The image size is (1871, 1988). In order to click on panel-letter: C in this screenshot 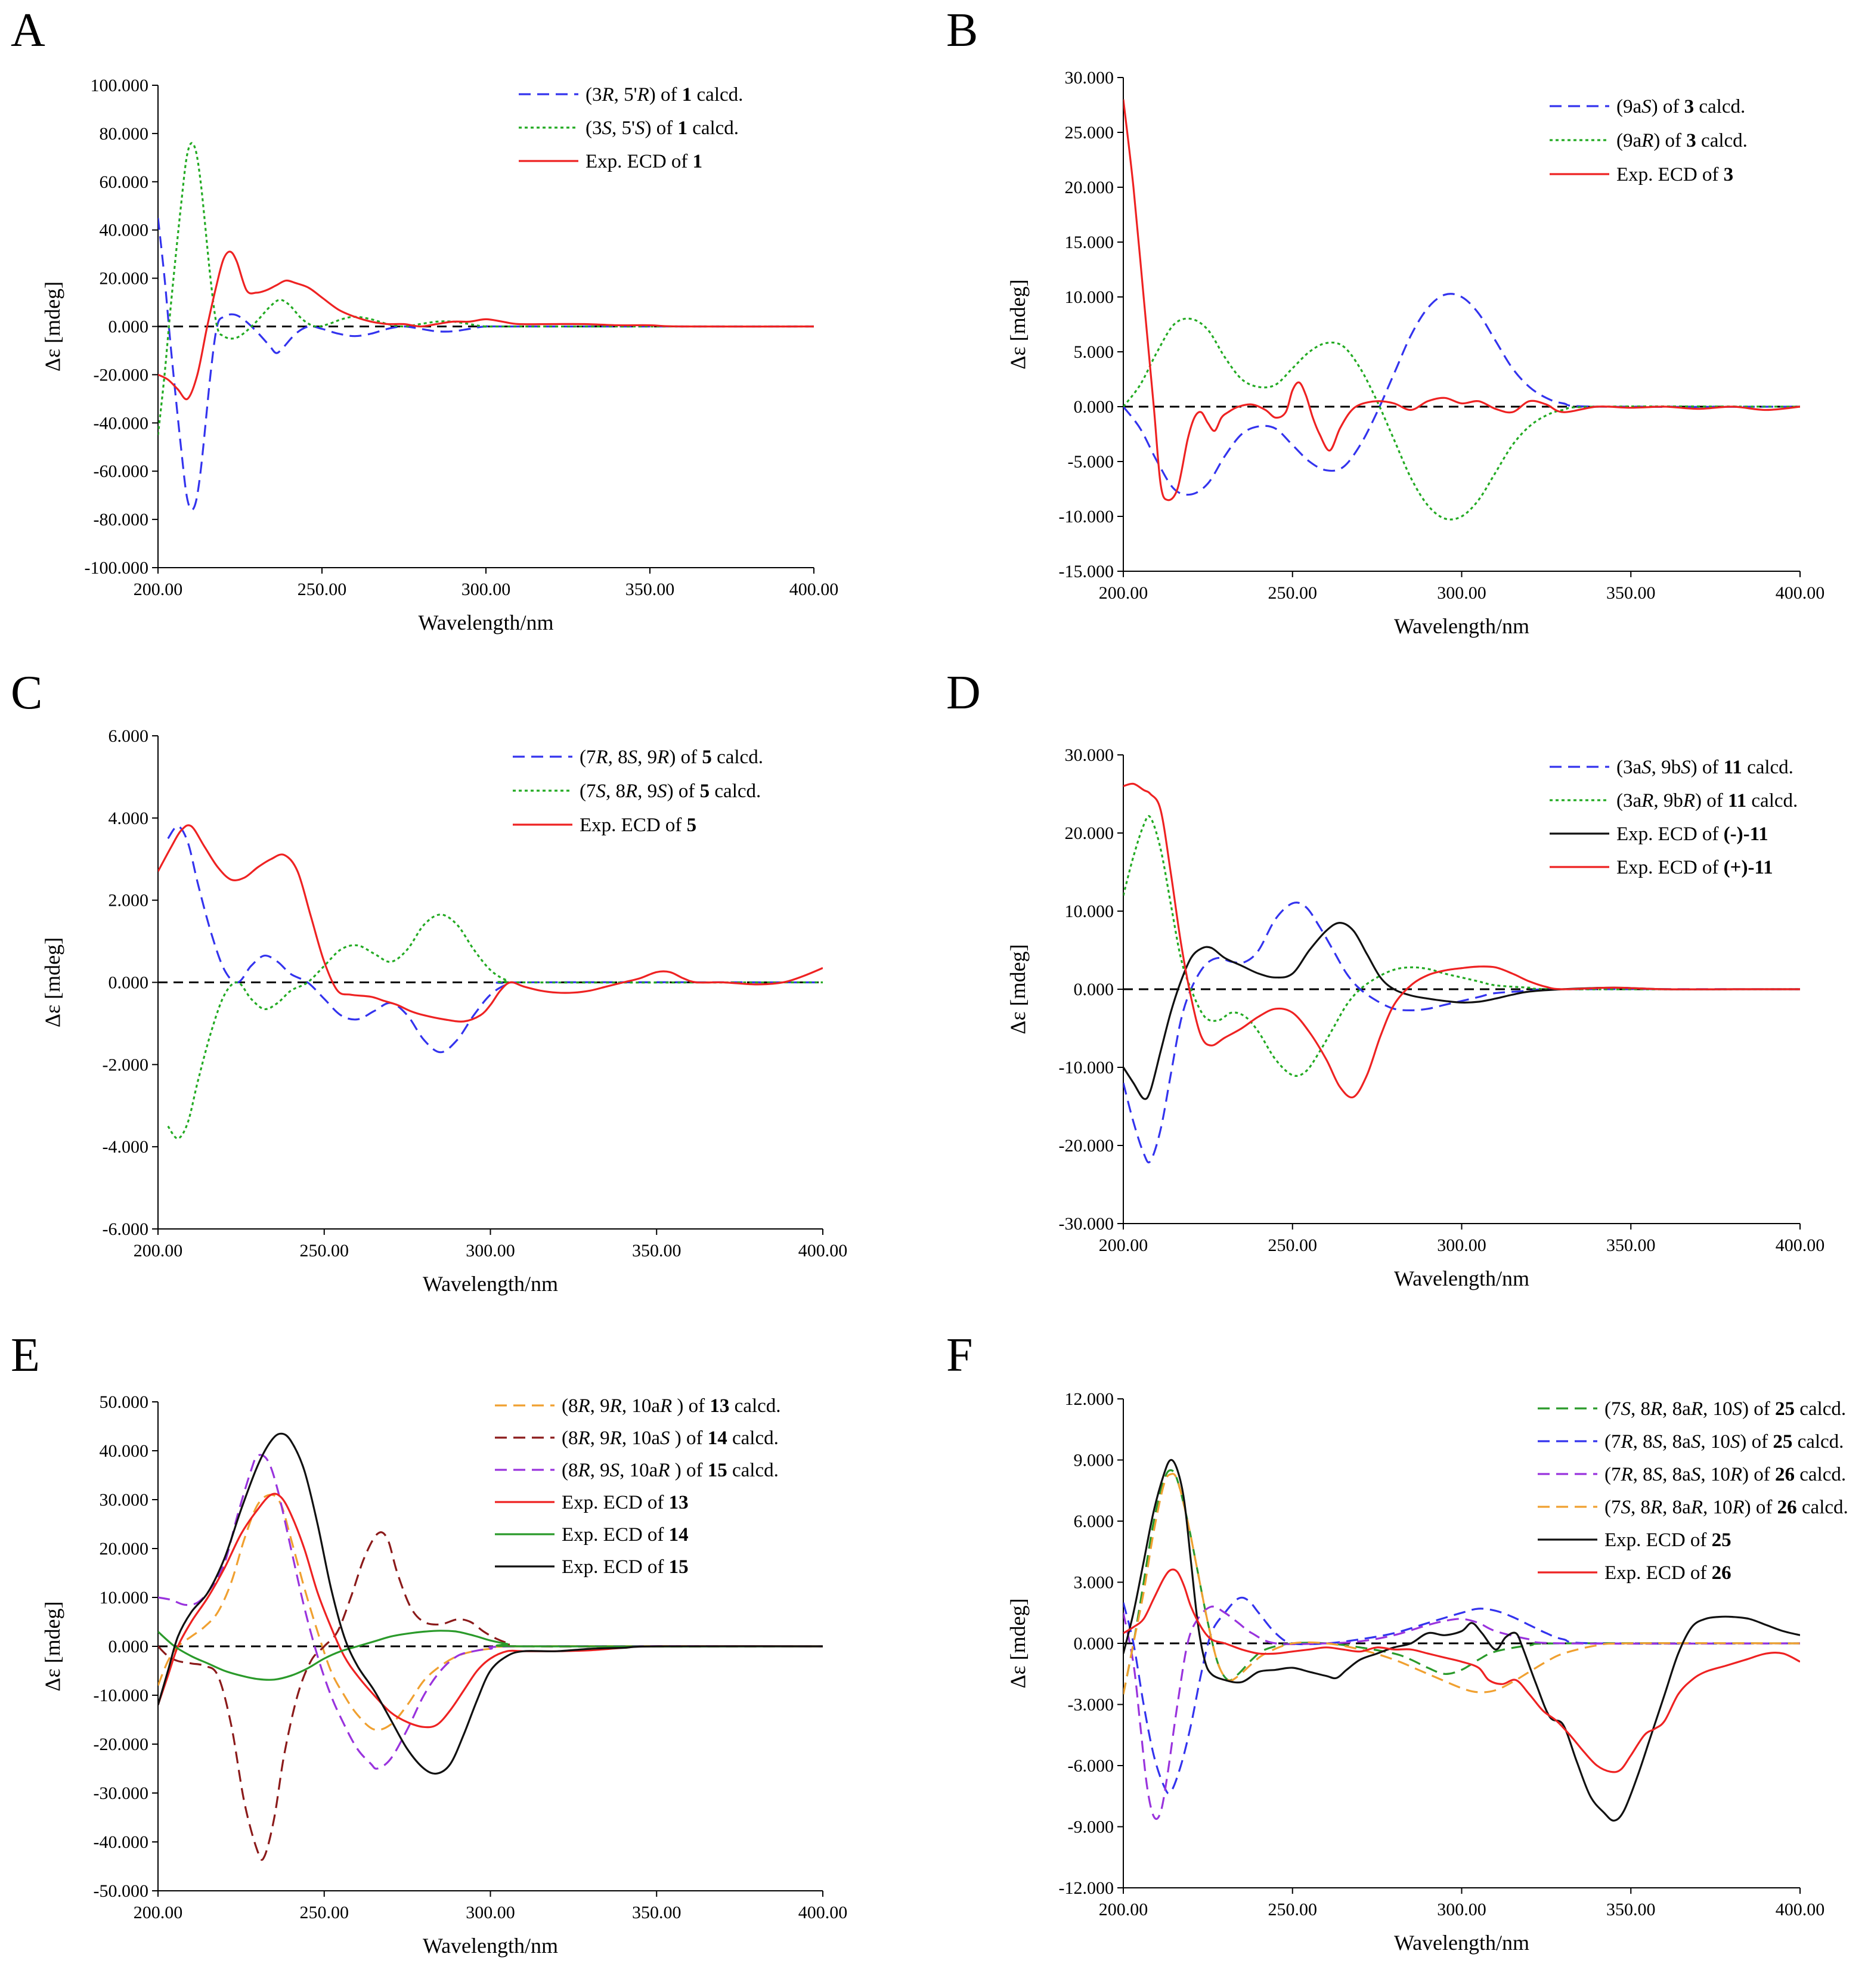, I will do `click(27, 693)`.